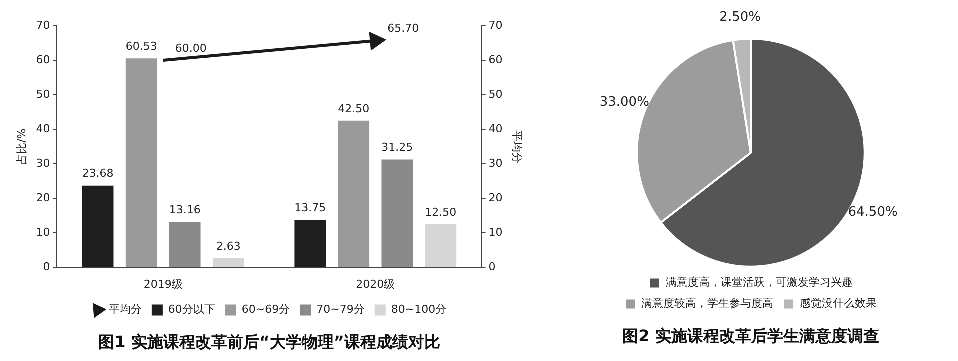  Describe the element at coordinates (495, 94) in the screenshot. I see `y2-tick-label: 50` at that location.